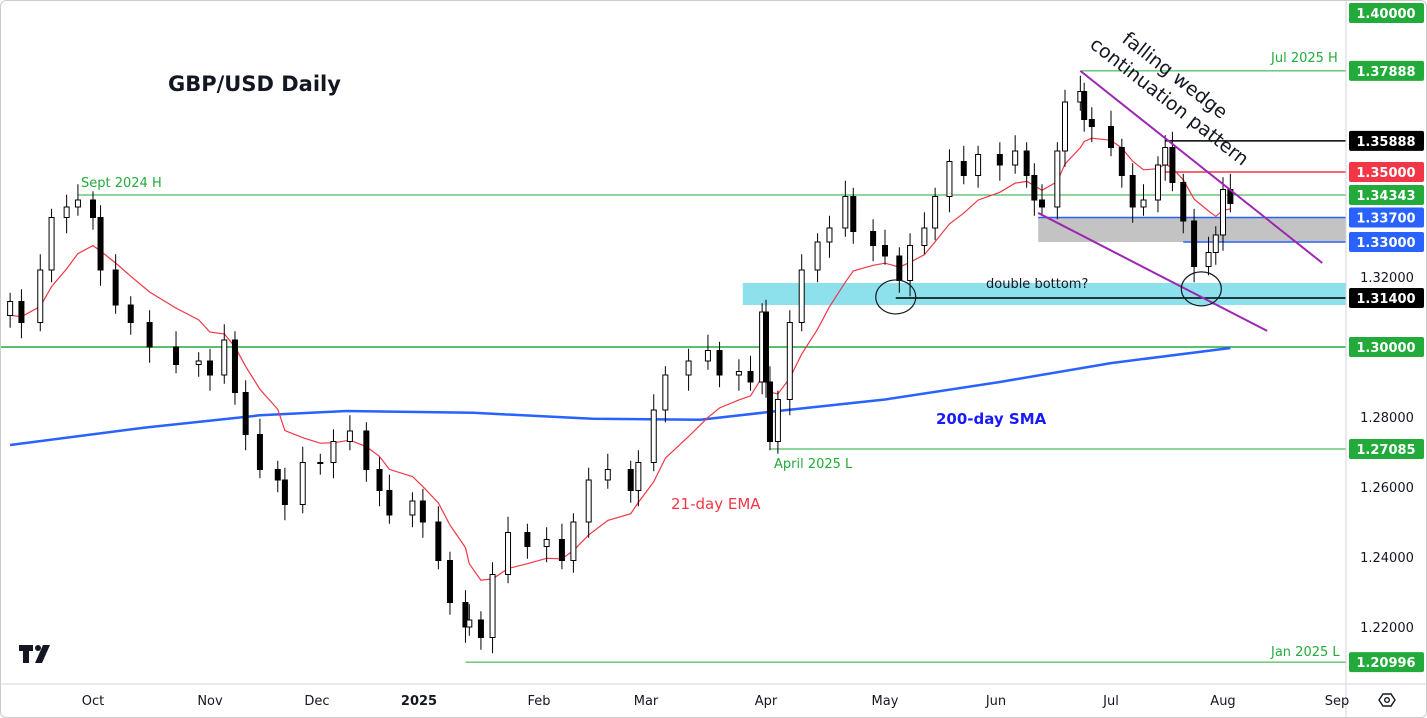 The image size is (1427, 718). Describe the element at coordinates (716, 701) in the screenshot. I see `time-axis: Oct Nov Dec 2025 Feb Mar Apr May Jun Jul Aug Sep` at that location.